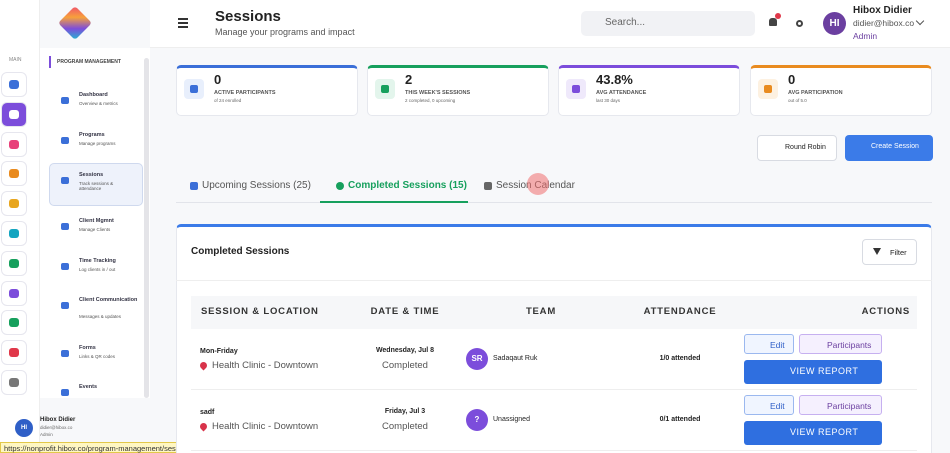  I want to click on stat-label: ACTIVE PARTICIPANTS, so click(245, 93).